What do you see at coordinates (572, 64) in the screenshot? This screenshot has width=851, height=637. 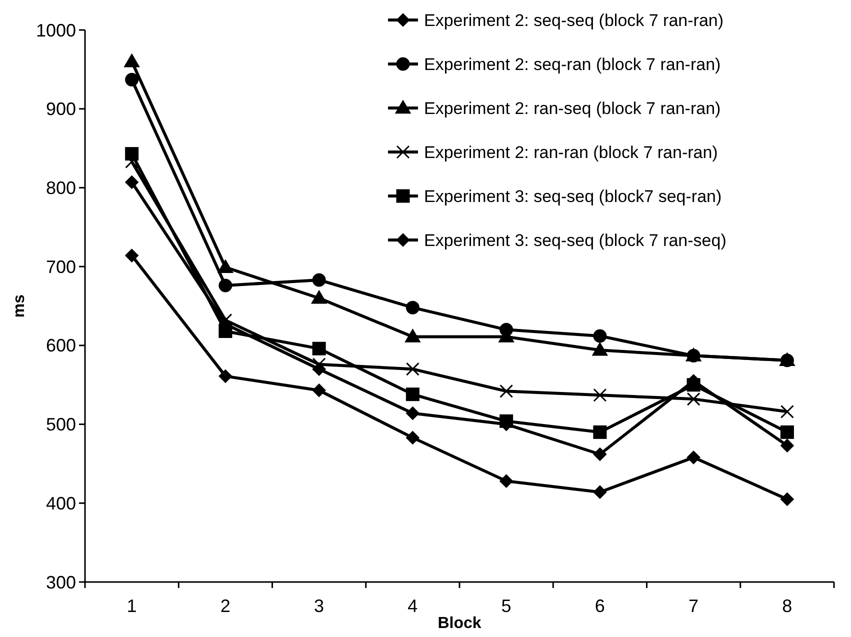 I see `legend-label: Experiment 2: seq-ran (block 7 ran-ran)` at bounding box center [572, 64].